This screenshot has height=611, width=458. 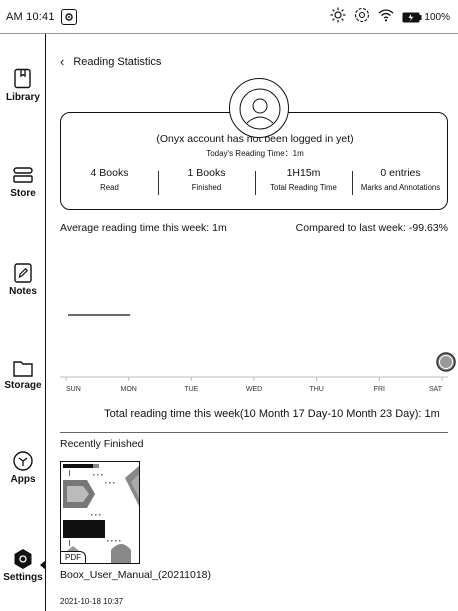 What do you see at coordinates (23, 193) in the screenshot?
I see `sidebar-label-store: Store` at bounding box center [23, 193].